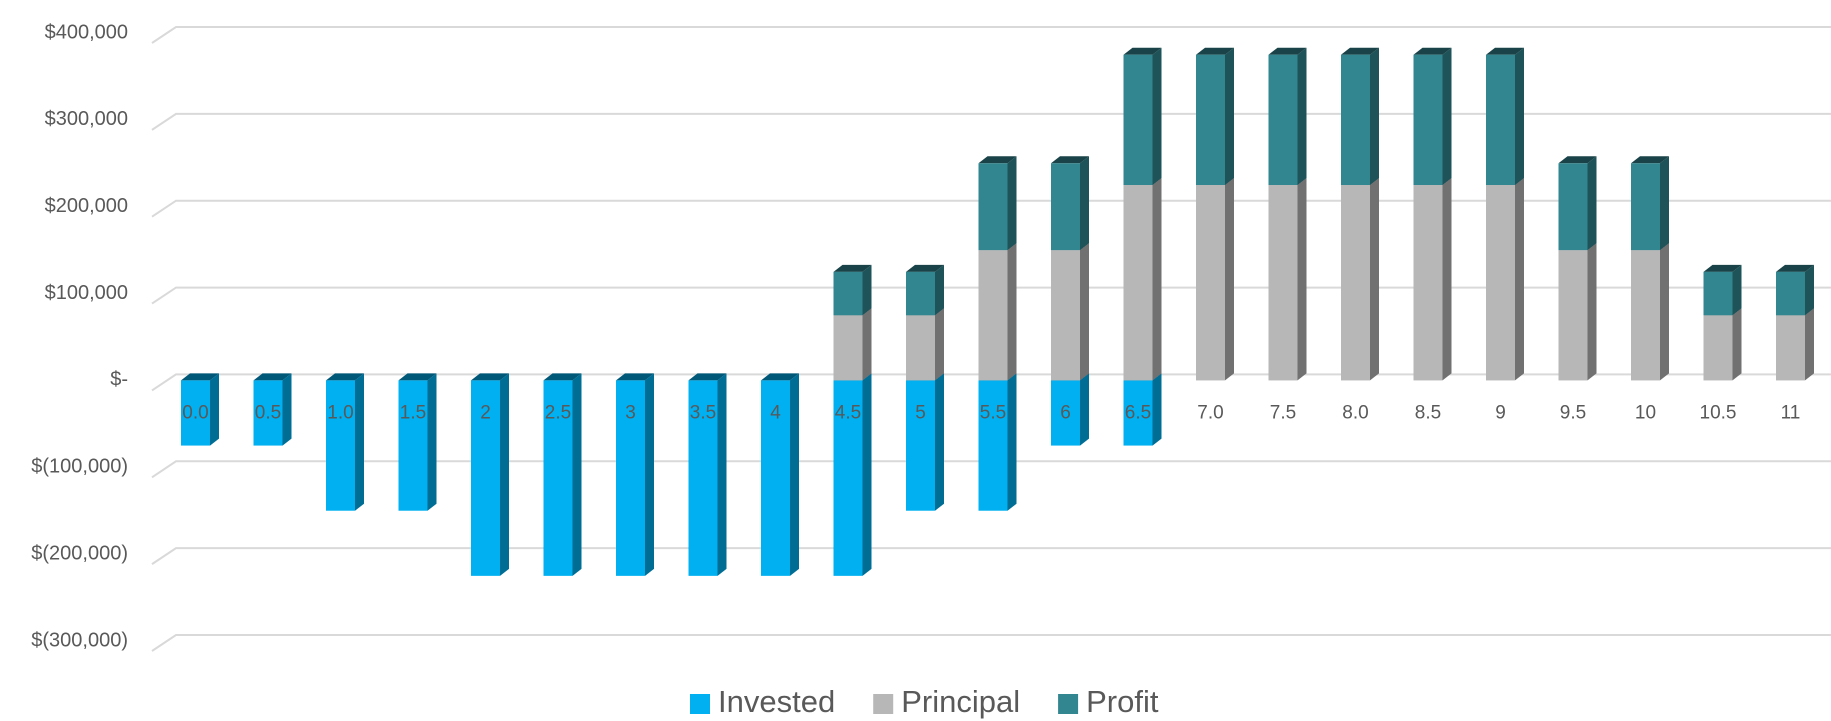 The height and width of the screenshot is (721, 1831). What do you see at coordinates (86, 293) in the screenshot?
I see `y-tick-label: $100,000` at bounding box center [86, 293].